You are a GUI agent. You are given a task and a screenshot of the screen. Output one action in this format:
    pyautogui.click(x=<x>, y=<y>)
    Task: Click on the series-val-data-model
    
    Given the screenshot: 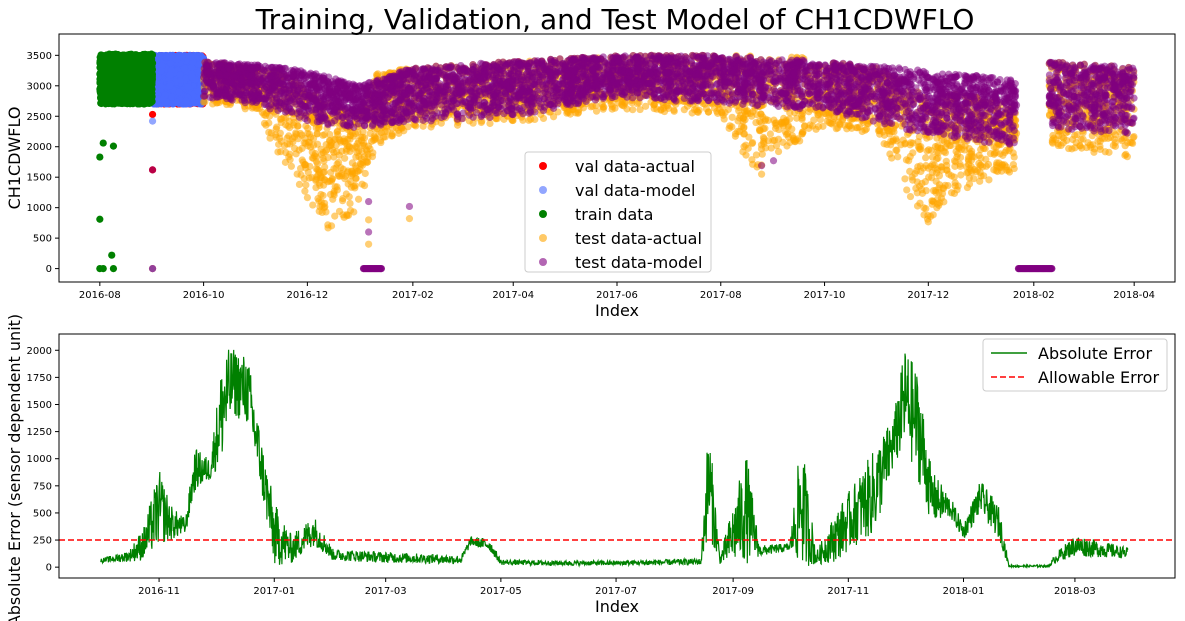 What is the action you would take?
    pyautogui.click(x=178, y=162)
    